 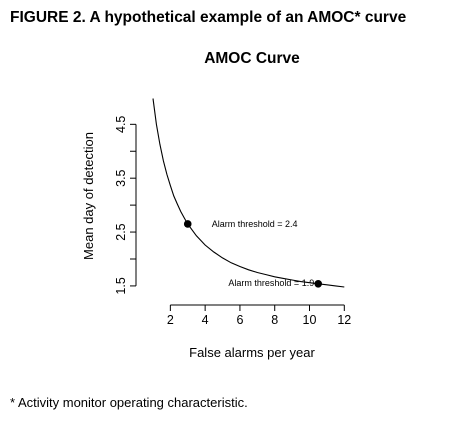 What do you see at coordinates (344, 320) in the screenshot?
I see `x-tick-label: 12` at bounding box center [344, 320].